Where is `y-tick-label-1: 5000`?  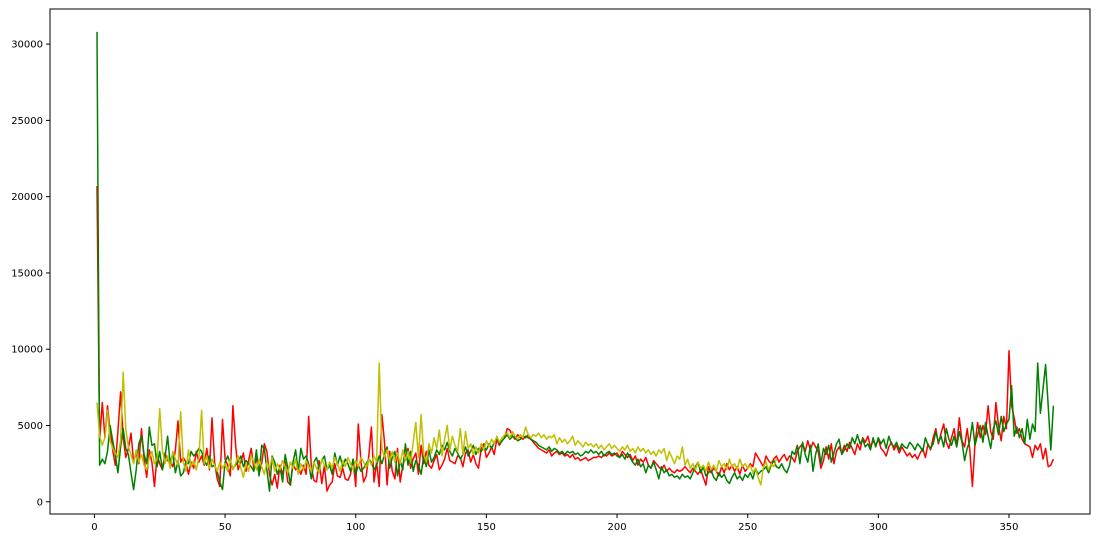
y-tick-label-1: 5000 is located at coordinates (30, 426).